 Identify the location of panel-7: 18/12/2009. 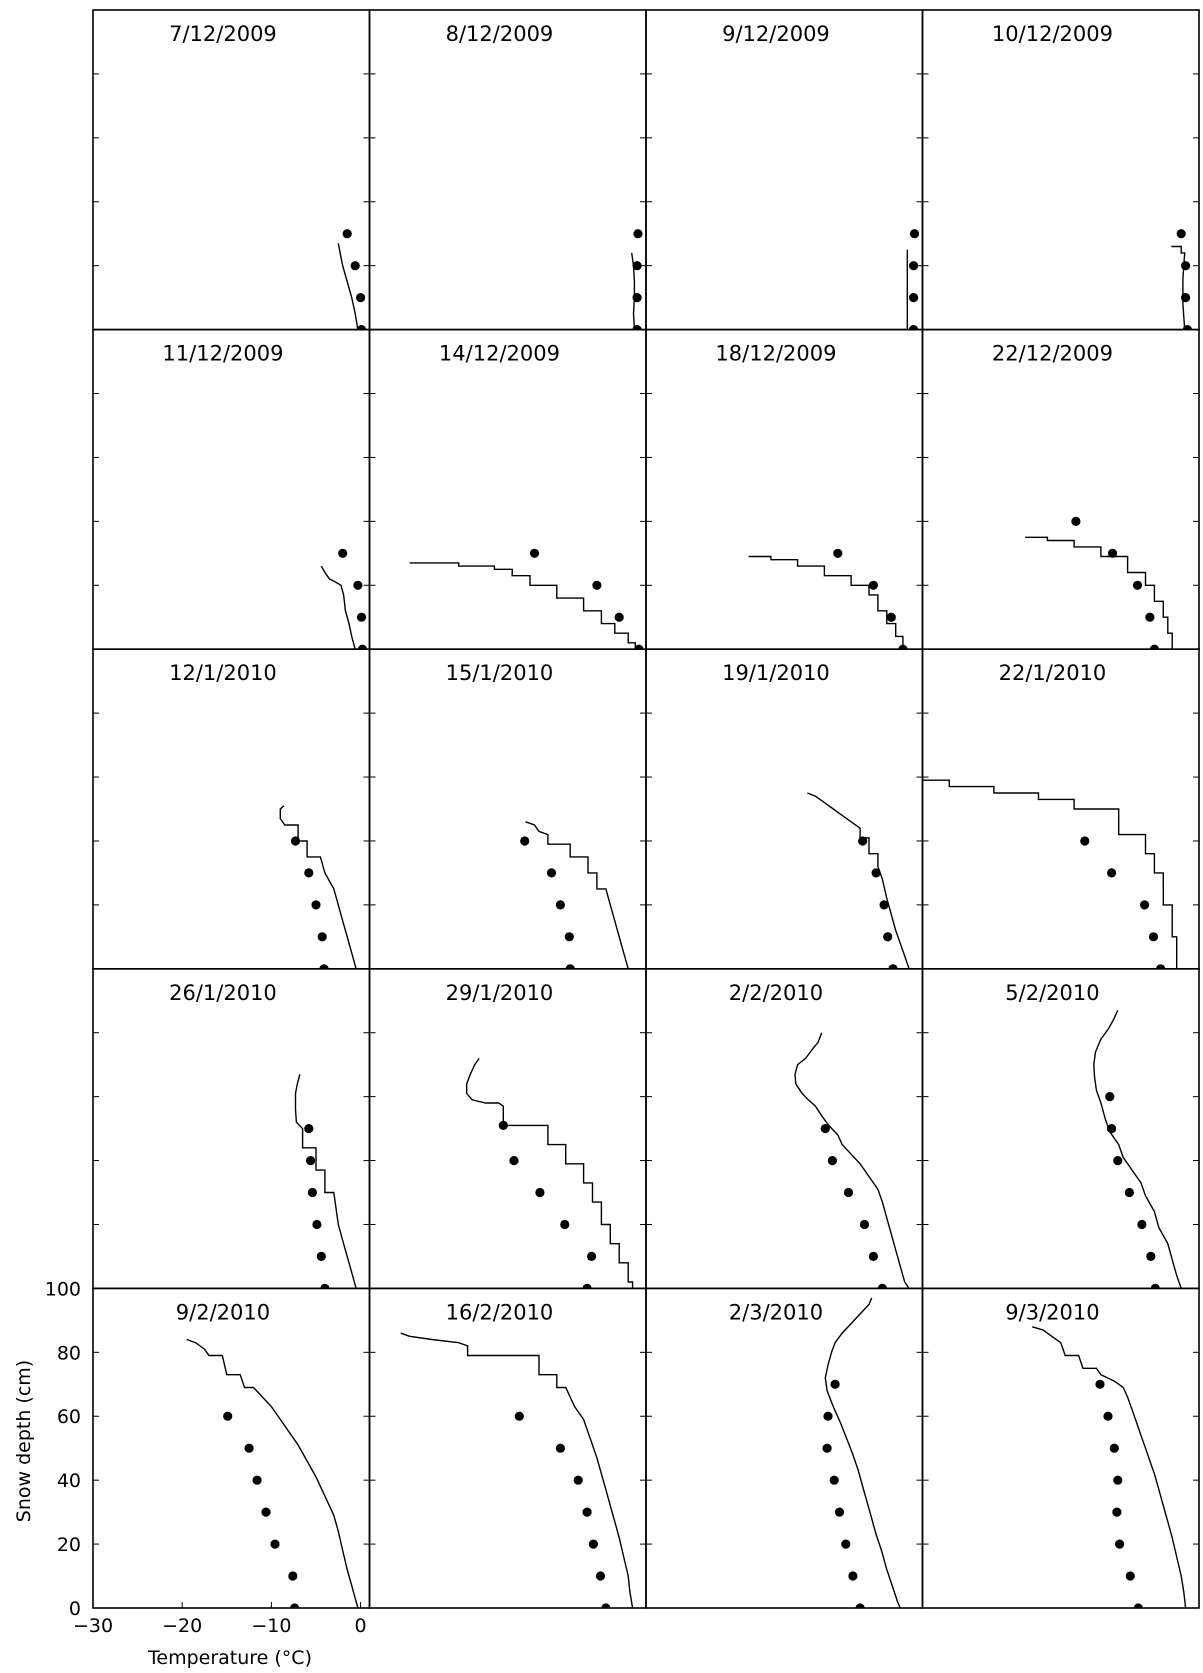
(784, 489).